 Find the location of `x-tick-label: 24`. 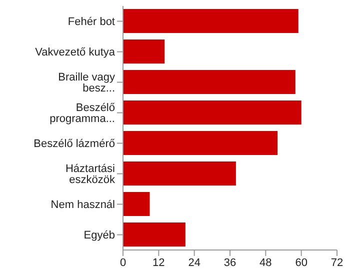

x-tick-label: 24 is located at coordinates (194, 262).